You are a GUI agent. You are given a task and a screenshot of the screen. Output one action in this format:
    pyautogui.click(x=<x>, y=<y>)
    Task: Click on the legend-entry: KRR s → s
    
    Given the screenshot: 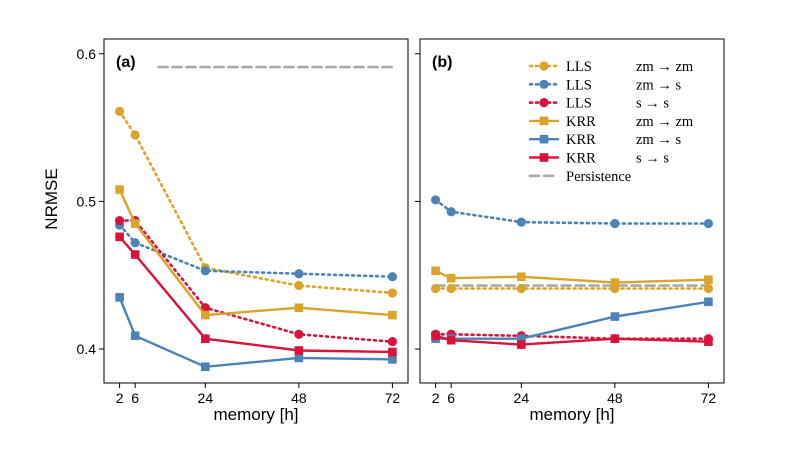 What is the action you would take?
    pyautogui.click(x=598, y=159)
    